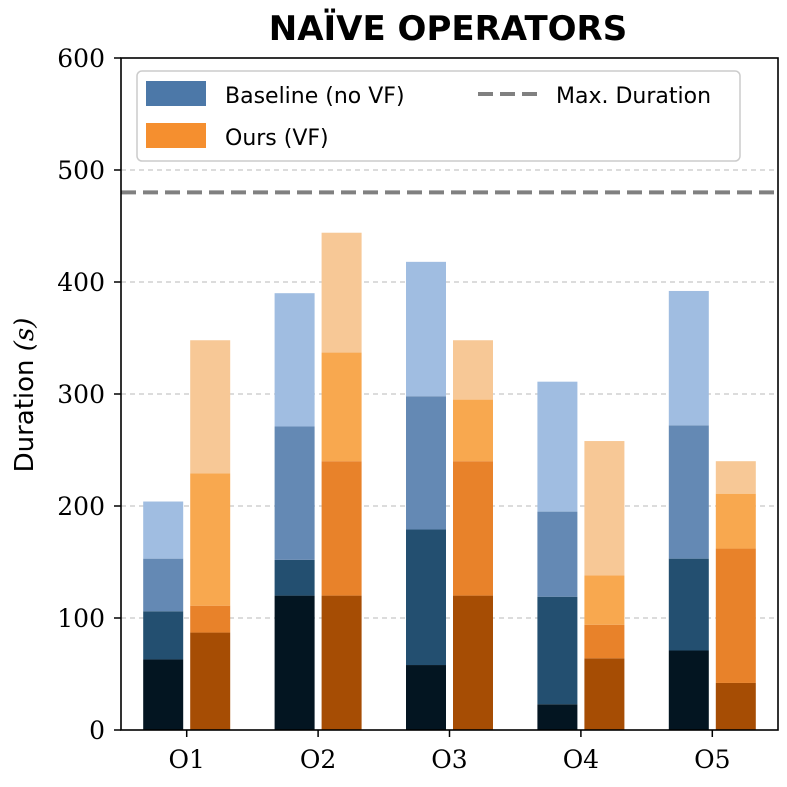 This screenshot has height=787, width=787. What do you see at coordinates (557, 650) in the screenshot?
I see `bar-baseline-o4-seg2` at bounding box center [557, 650].